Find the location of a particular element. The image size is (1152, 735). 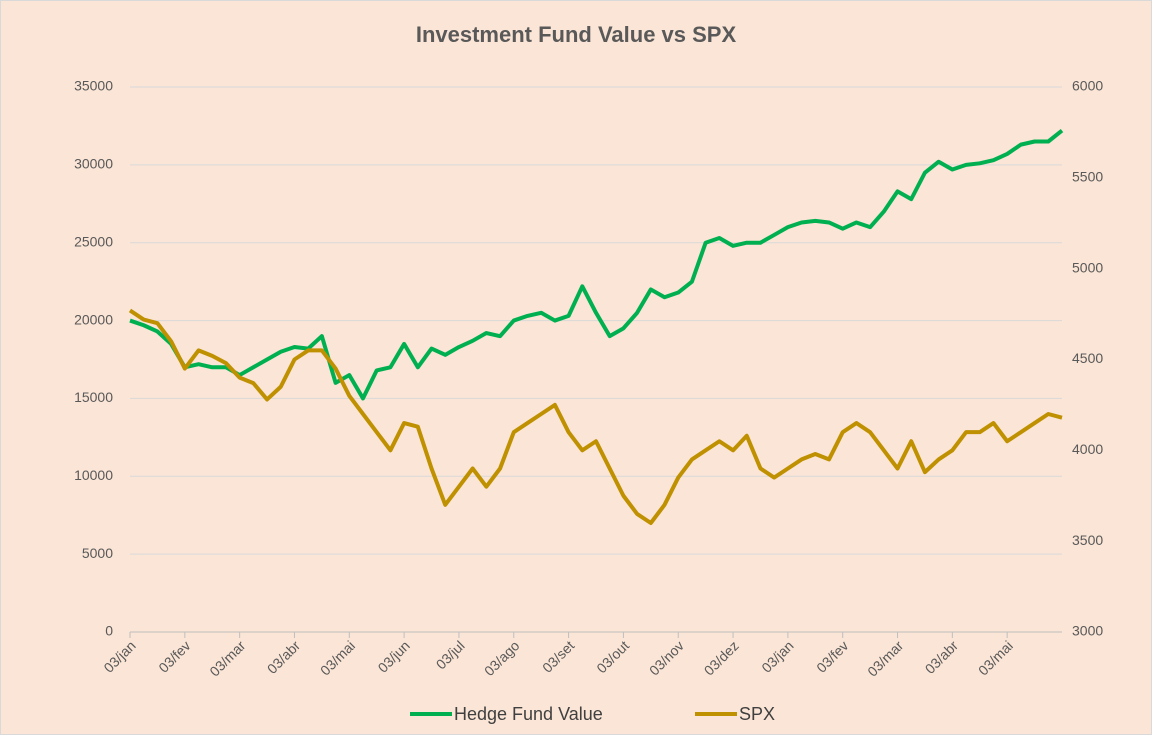

chart-title: Investment Fund Value vs SPX is located at coordinates (576, 34).